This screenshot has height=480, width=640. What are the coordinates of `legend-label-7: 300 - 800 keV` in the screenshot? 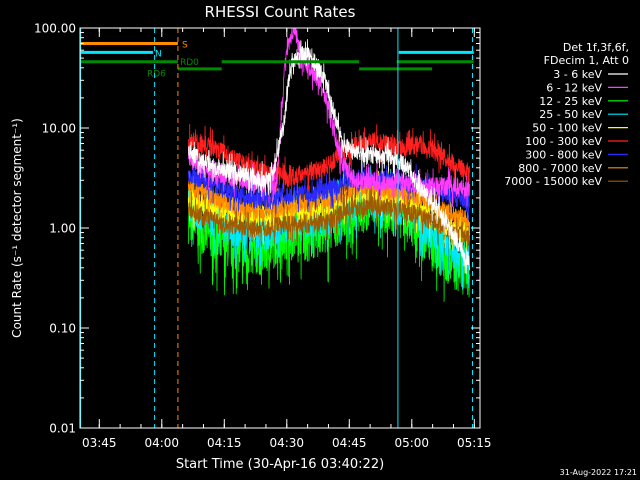 It's located at (563, 154).